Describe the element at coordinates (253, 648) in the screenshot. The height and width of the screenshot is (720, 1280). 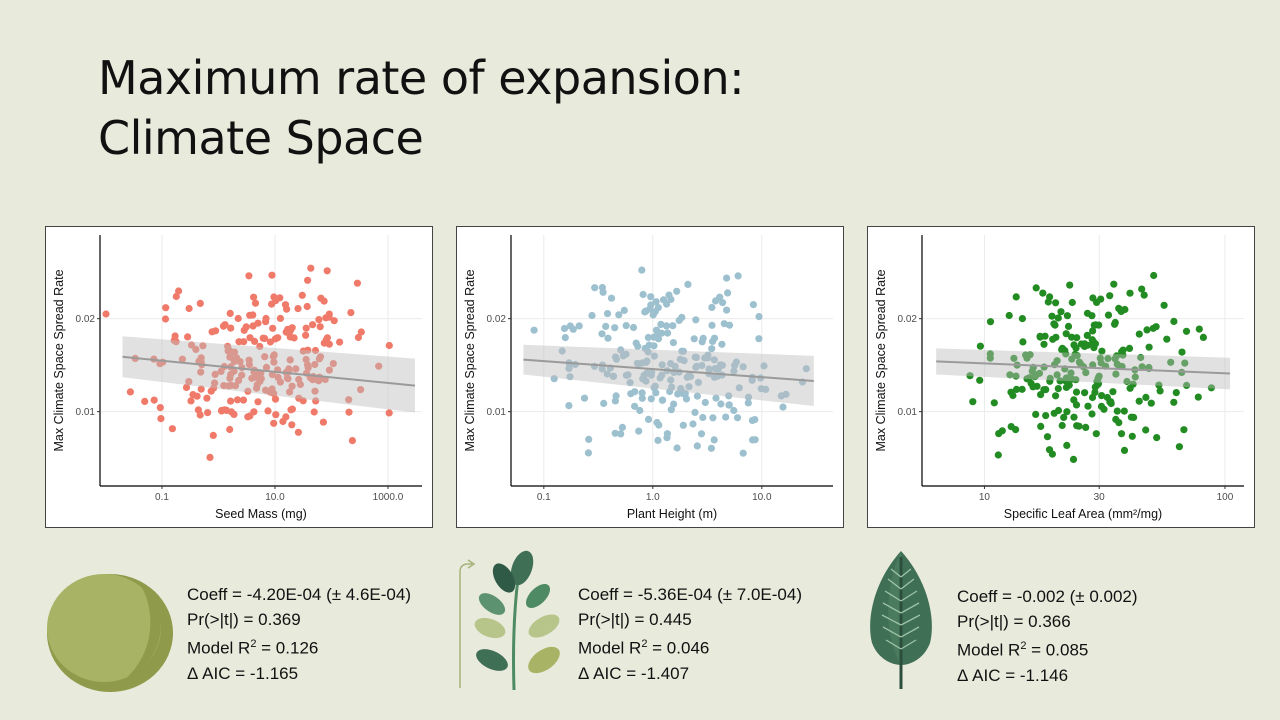
I see `r2-text: Model R2 = 0.126` at that location.